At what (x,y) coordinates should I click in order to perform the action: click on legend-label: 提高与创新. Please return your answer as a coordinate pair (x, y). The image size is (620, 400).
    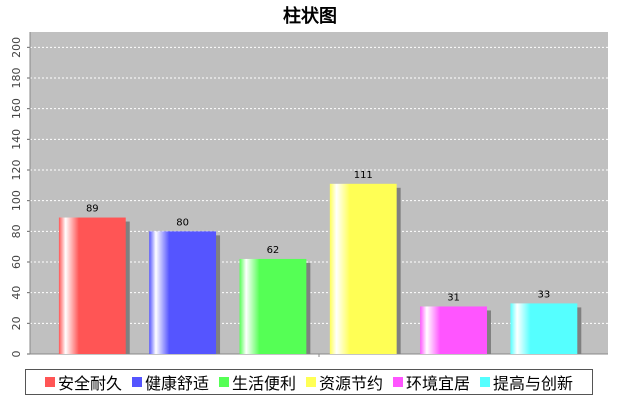
    Looking at the image, I should click on (533, 383).